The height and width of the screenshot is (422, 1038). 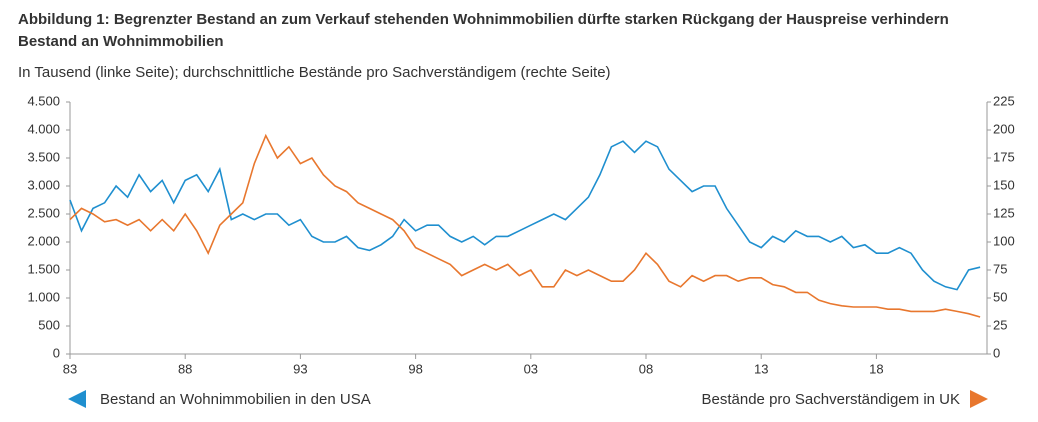 I want to click on x-tick-label: 93, so click(x=300, y=368).